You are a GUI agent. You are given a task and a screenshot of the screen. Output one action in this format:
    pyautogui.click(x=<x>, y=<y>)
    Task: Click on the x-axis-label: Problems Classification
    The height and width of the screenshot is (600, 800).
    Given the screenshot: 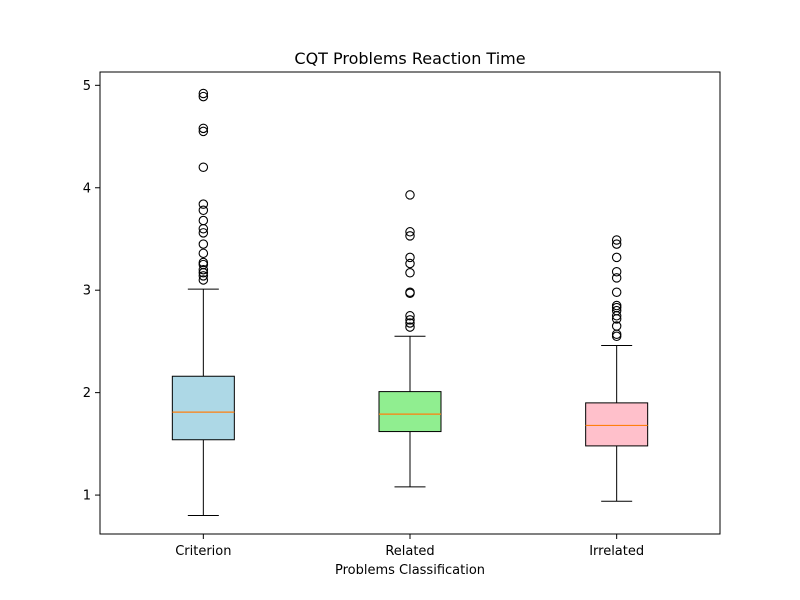 What is the action you would take?
    pyautogui.click(x=410, y=570)
    